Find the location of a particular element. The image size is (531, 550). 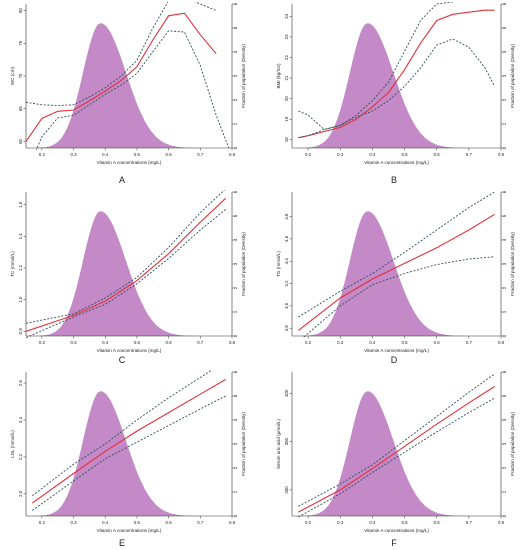

y-axis-label: Serum uric acid (μmol/L) is located at coordinates (278, 443).